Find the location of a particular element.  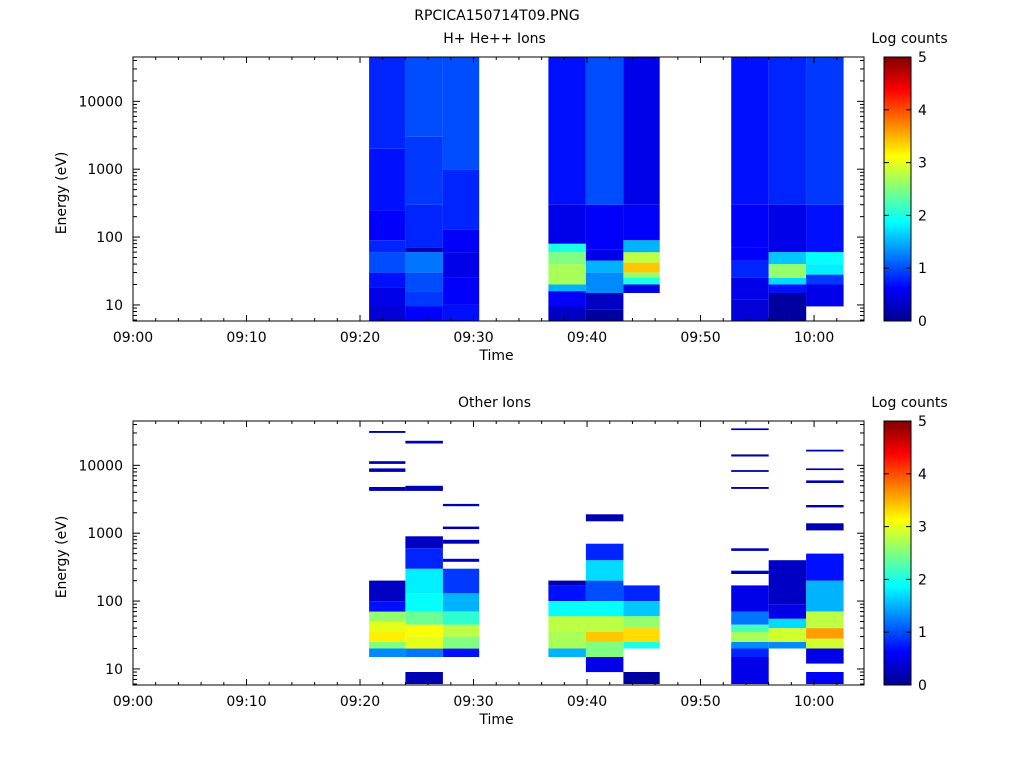

x-tick-label: 09:20 is located at coordinates (360, 702).